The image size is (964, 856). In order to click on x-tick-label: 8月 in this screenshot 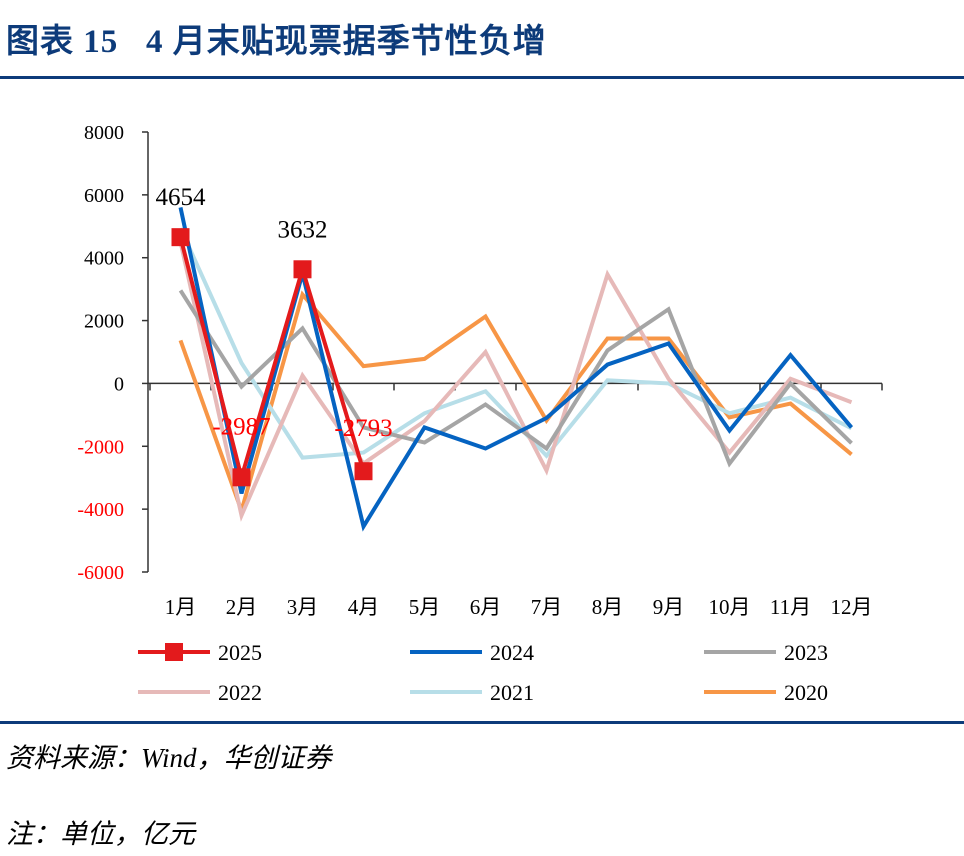, I will do `click(608, 607)`.